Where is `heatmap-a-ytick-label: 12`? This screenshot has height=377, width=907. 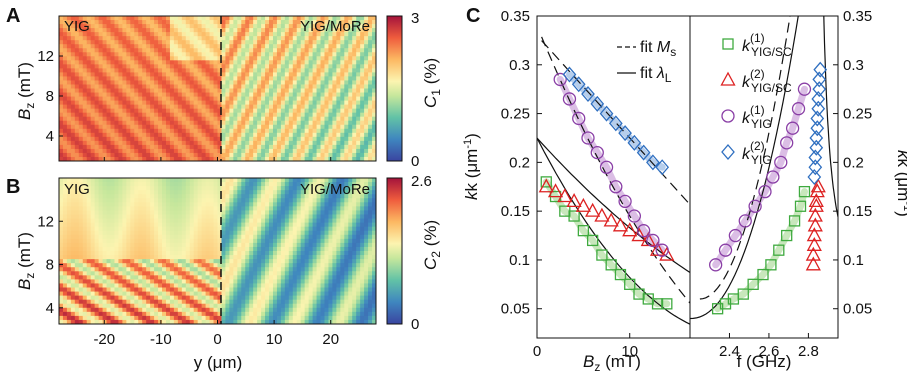
heatmap-a-ytick-label: 12 is located at coordinates (45, 56).